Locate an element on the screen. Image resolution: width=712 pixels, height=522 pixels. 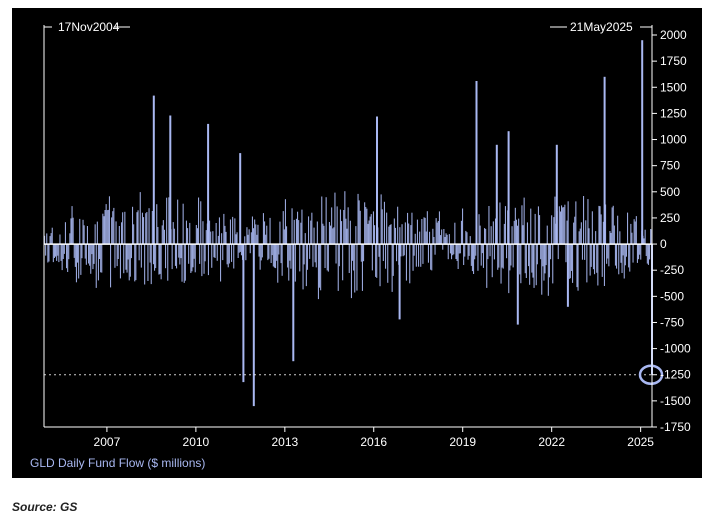
y-tick-label: 1500 is located at coordinates (673, 87).